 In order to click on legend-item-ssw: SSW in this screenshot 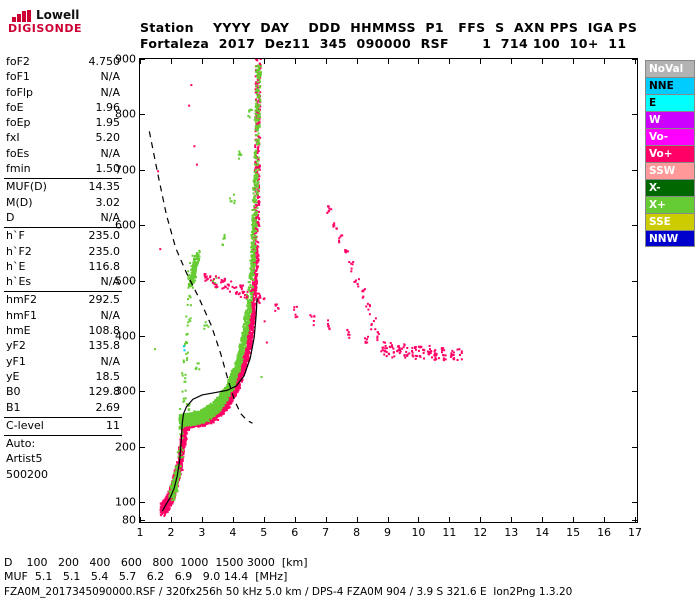, I will do `click(670, 170)`.